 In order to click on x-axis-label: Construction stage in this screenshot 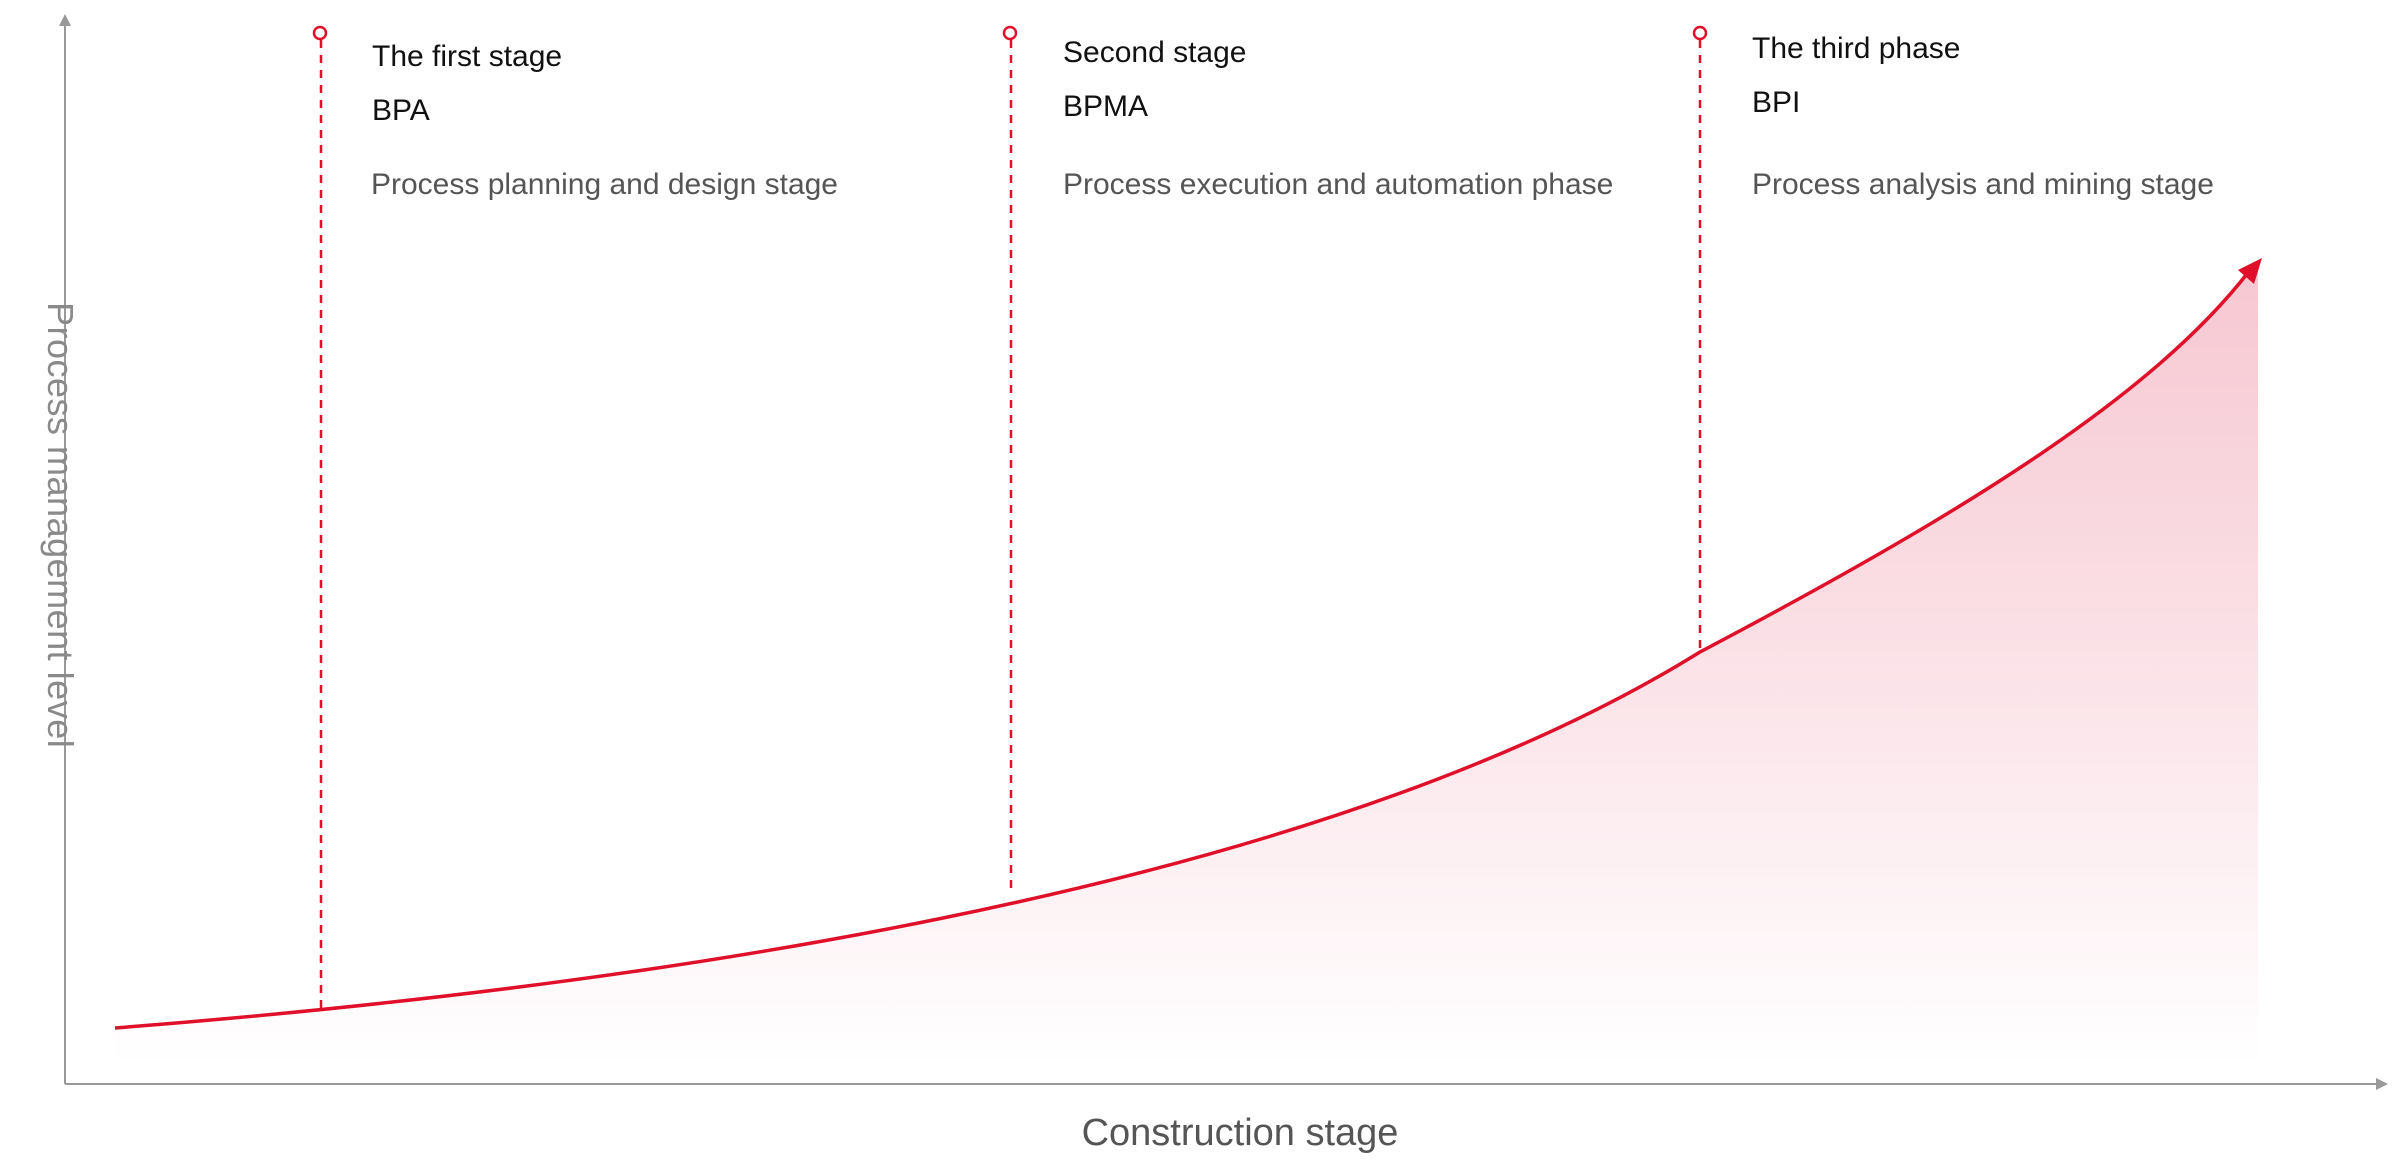, I will do `click(1240, 1133)`.